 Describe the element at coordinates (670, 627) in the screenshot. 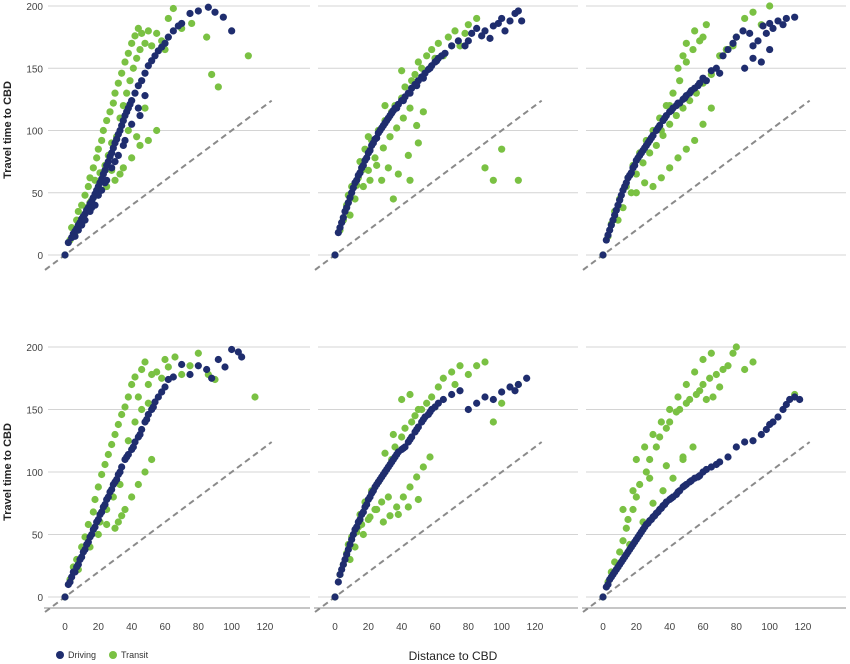

I see `x-tick-label: 40` at that location.